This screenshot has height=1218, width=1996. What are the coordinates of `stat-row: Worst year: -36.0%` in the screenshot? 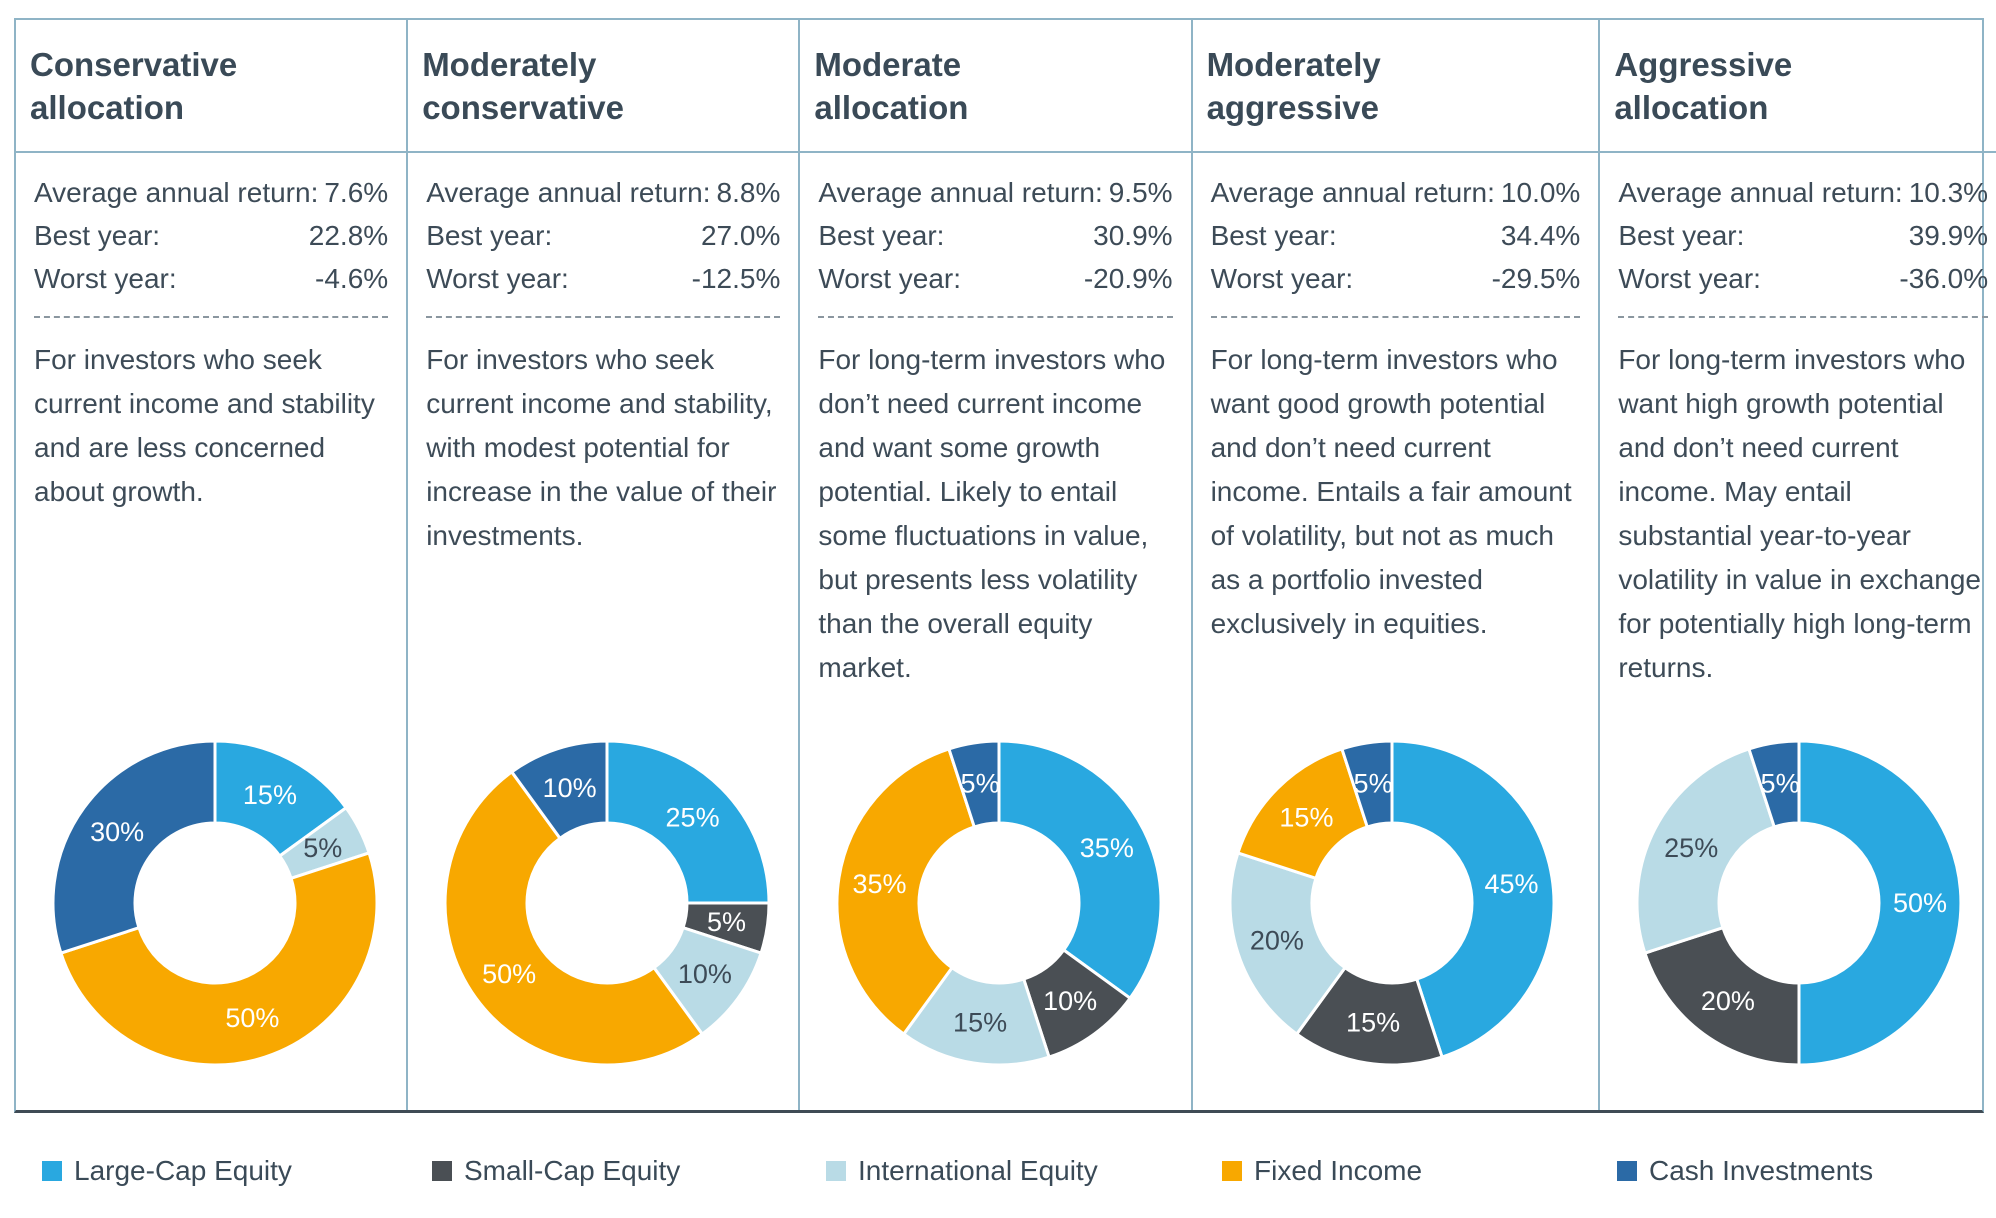 It's located at (1803, 278).